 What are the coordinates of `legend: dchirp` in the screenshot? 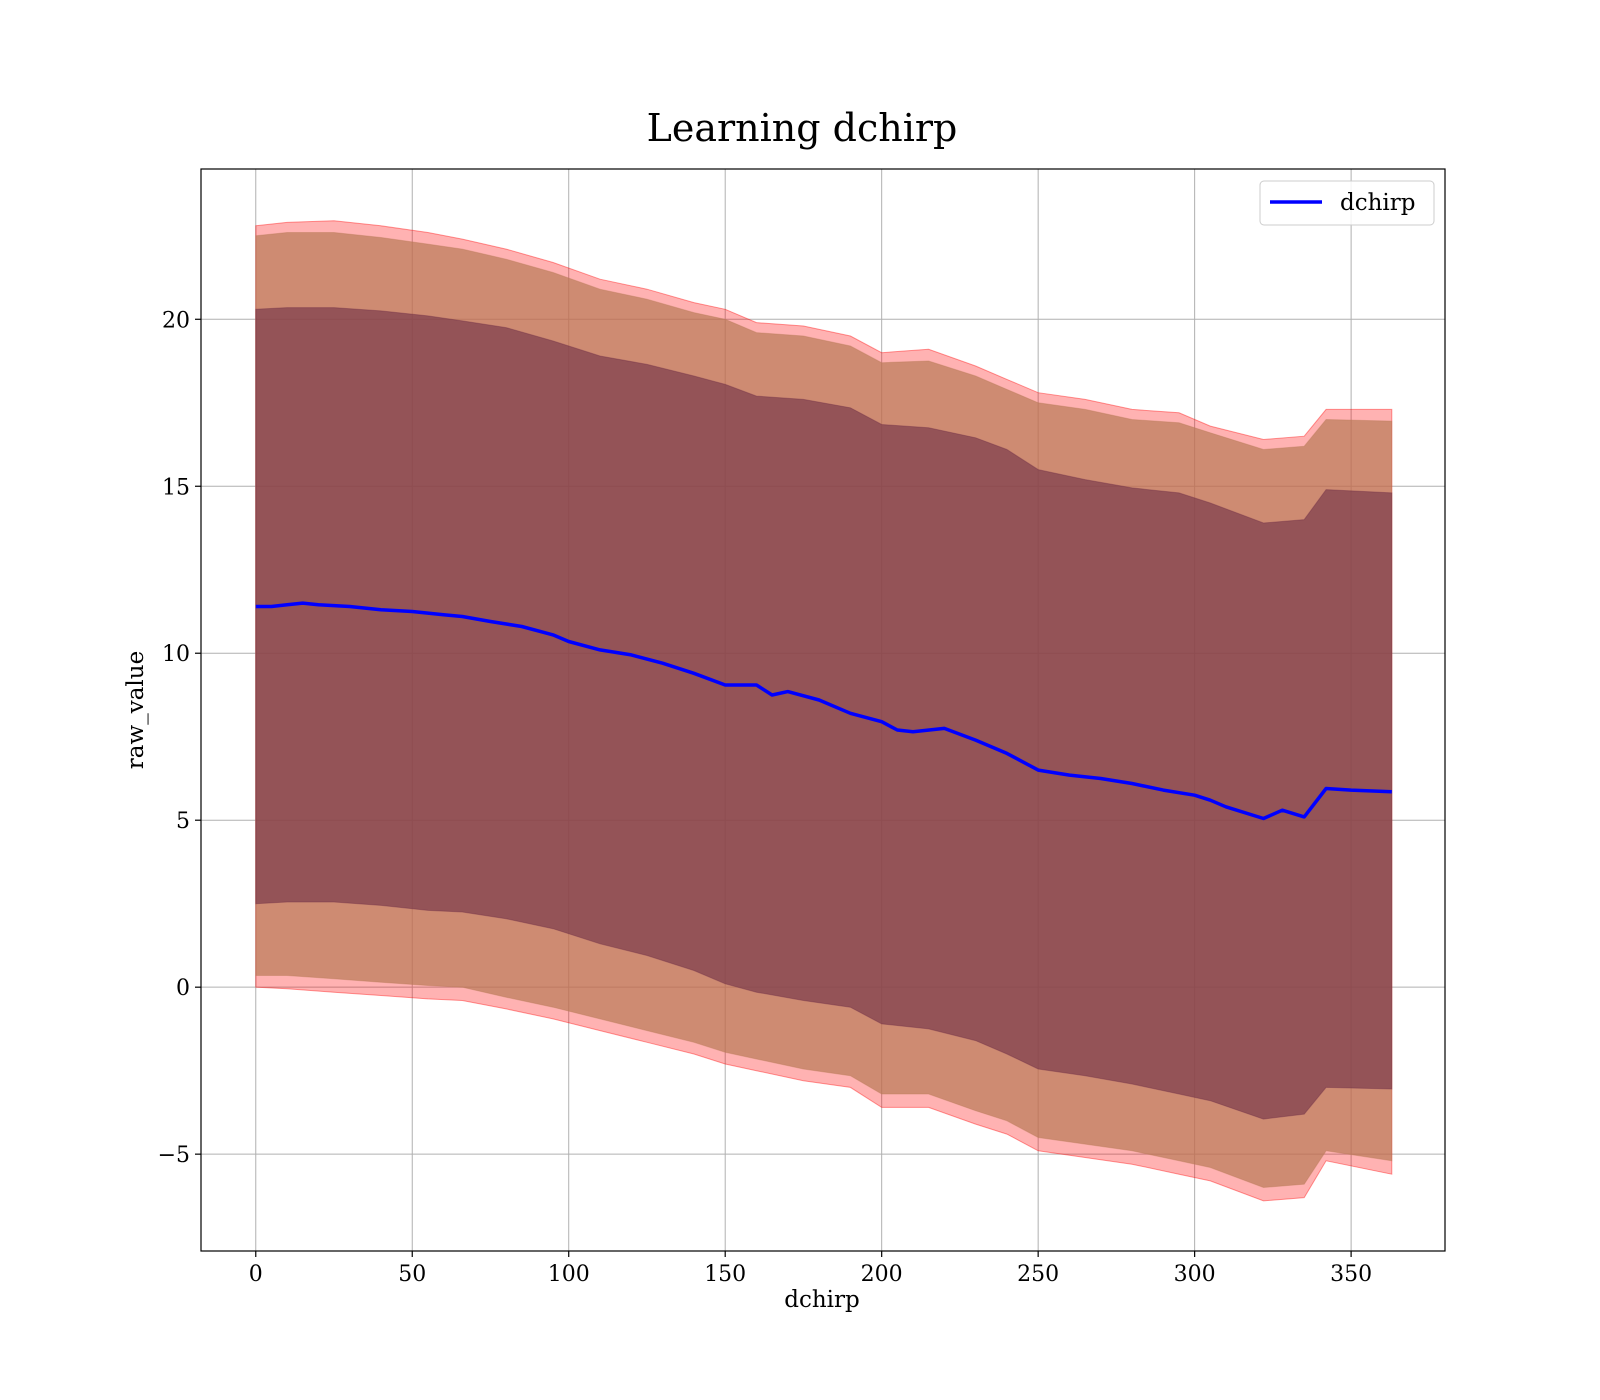 It's located at (1347, 203).